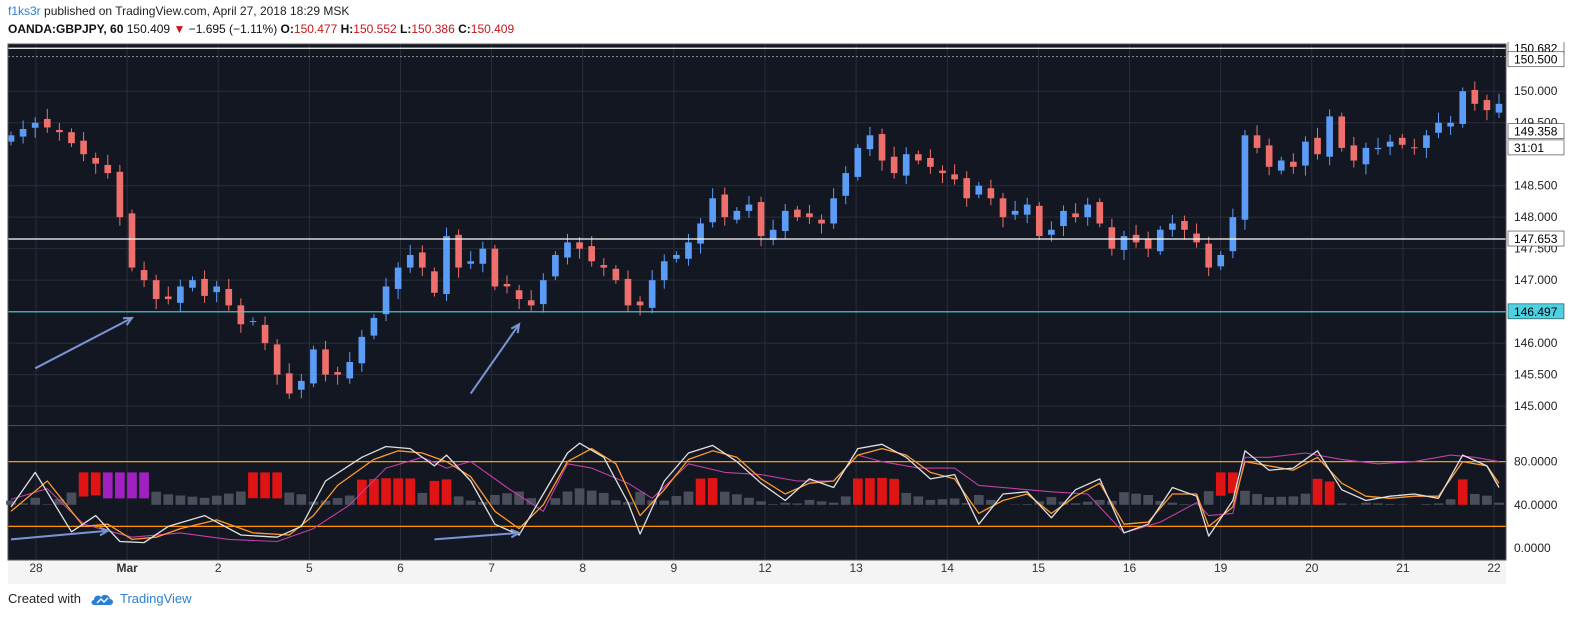  What do you see at coordinates (1039, 568) in the screenshot?
I see `date-tick-label: 15` at bounding box center [1039, 568].